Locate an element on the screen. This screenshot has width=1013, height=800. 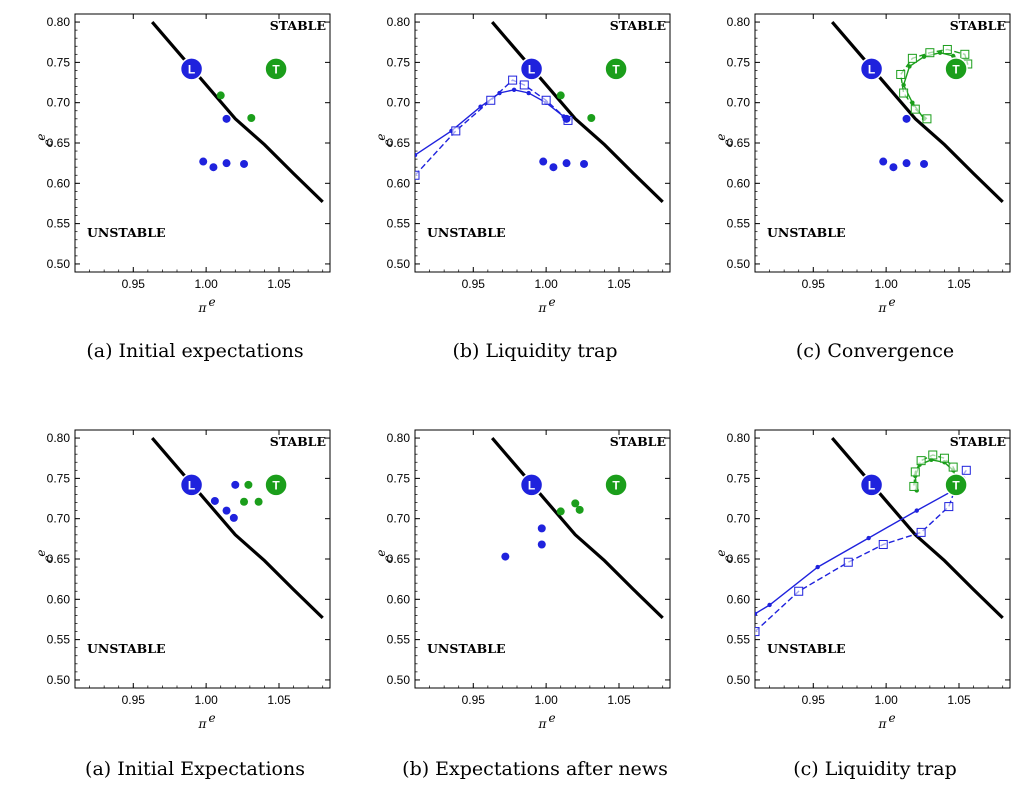
steady-state-label-t: T is located at coordinates (276, 485).